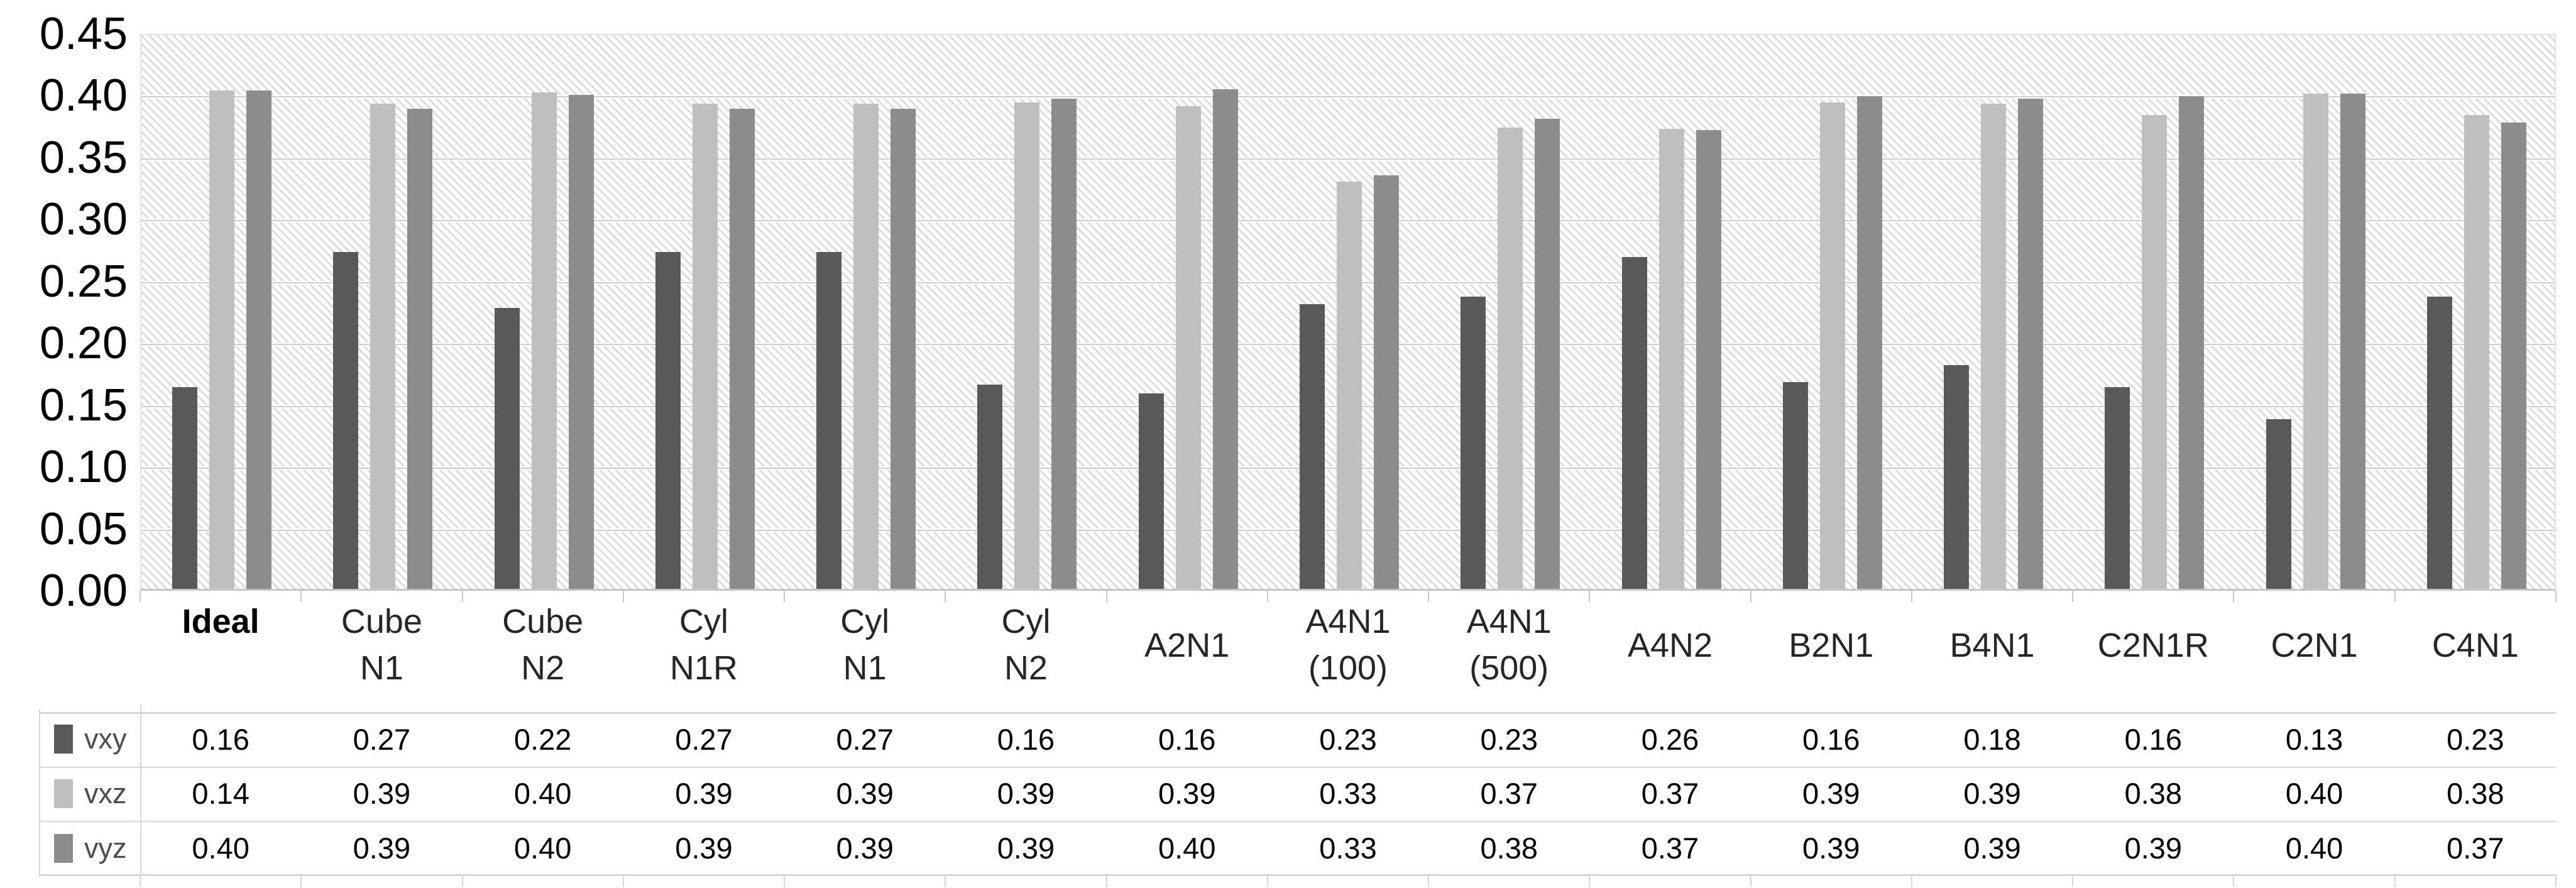 This screenshot has height=888, width=2576. Describe the element at coordinates (1386, 382) in the screenshot. I see `bar-vyz-a4n1-(100)` at that location.